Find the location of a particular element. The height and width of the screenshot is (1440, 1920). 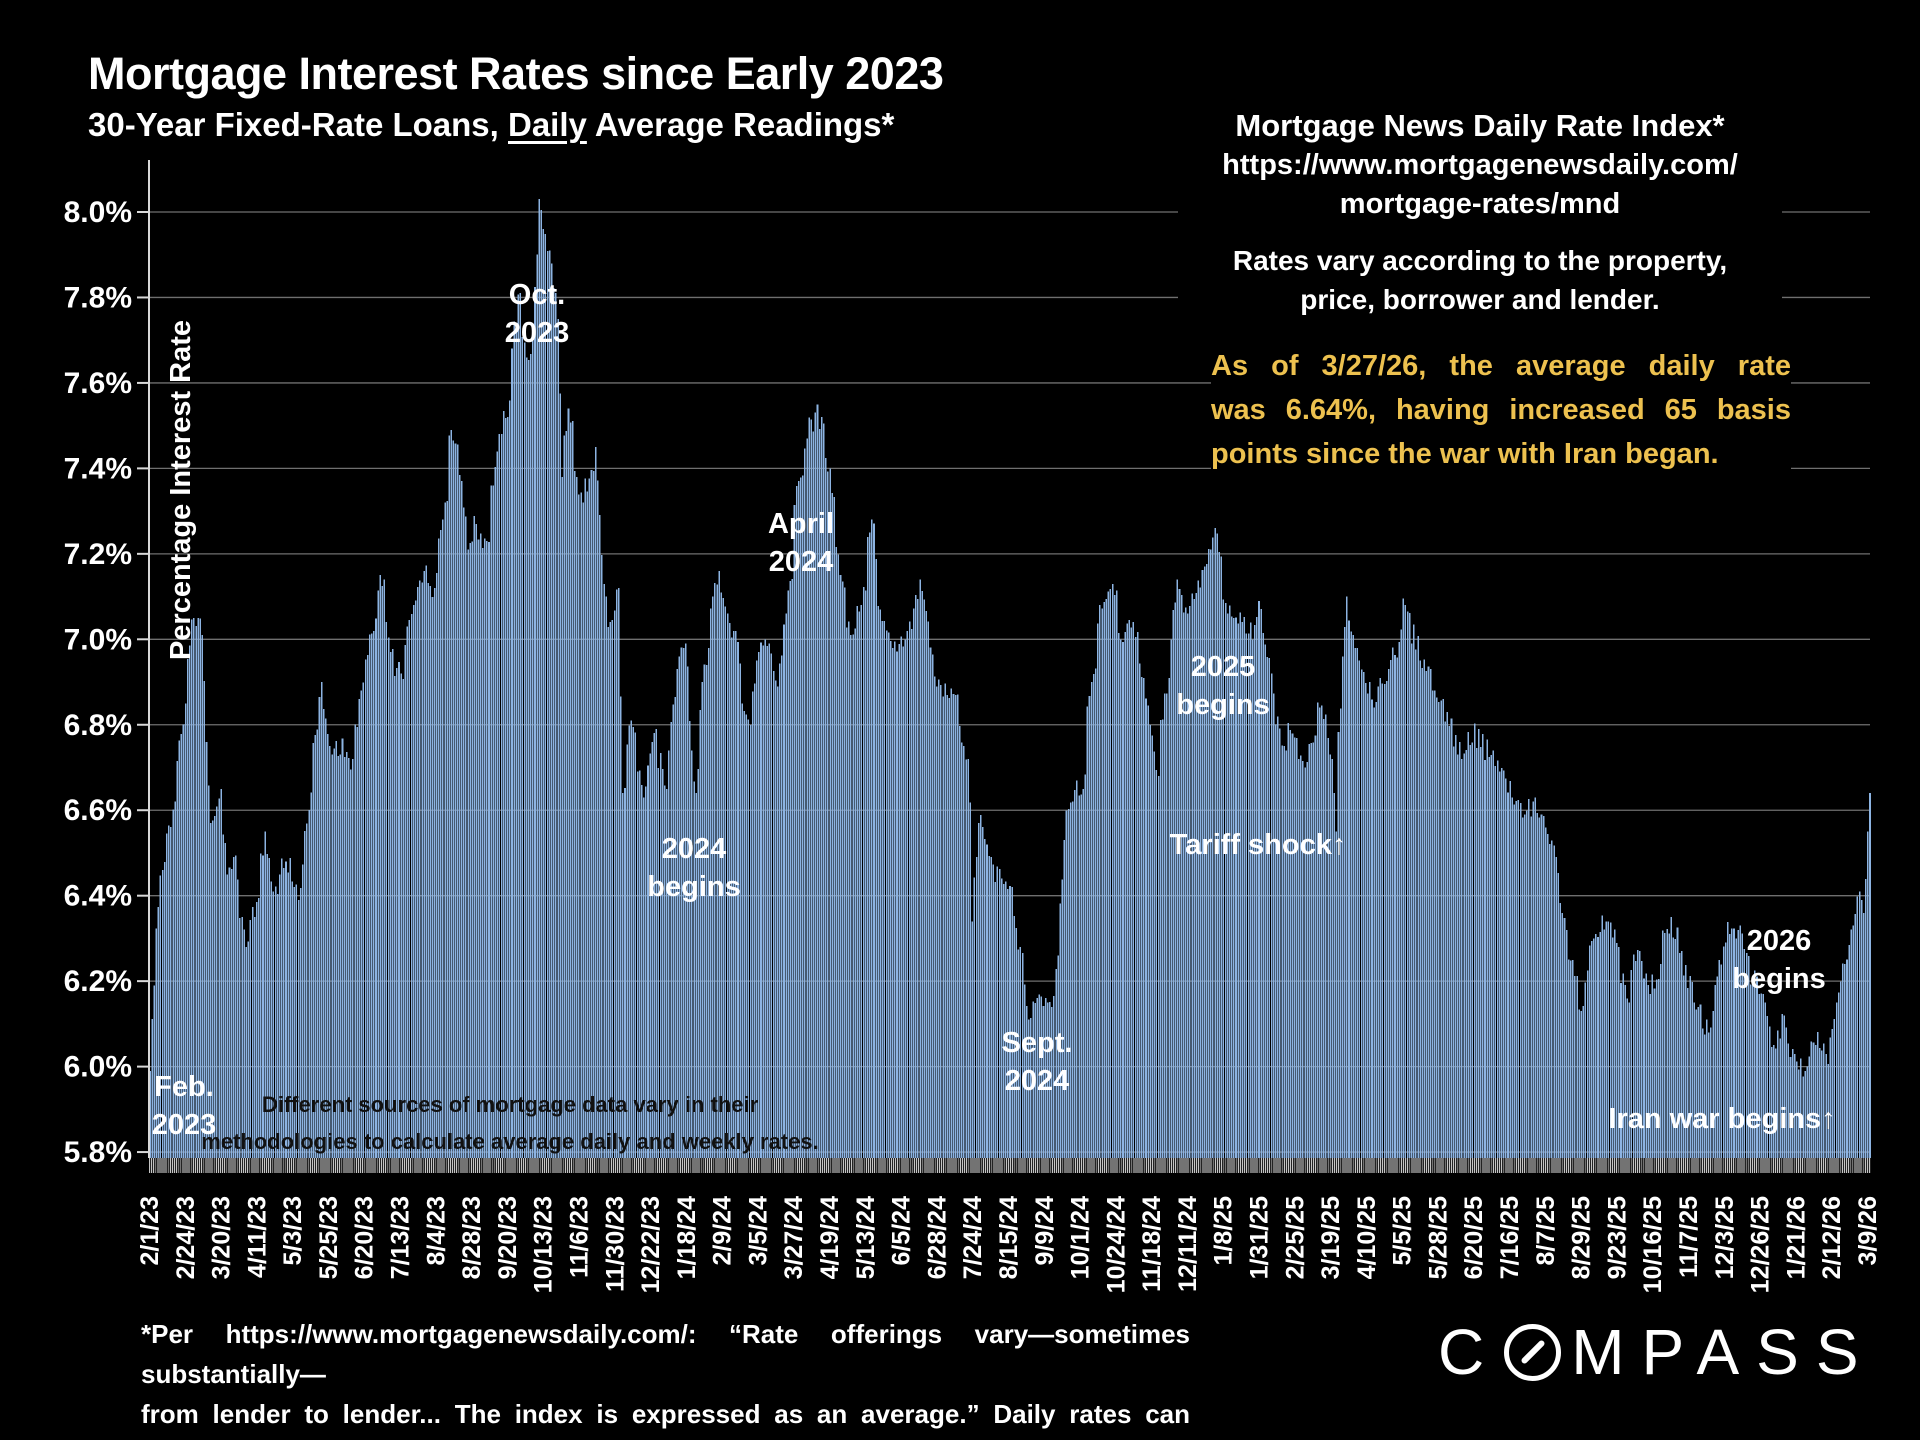

compass-logo: C MPASS is located at coordinates (1657, 1352).